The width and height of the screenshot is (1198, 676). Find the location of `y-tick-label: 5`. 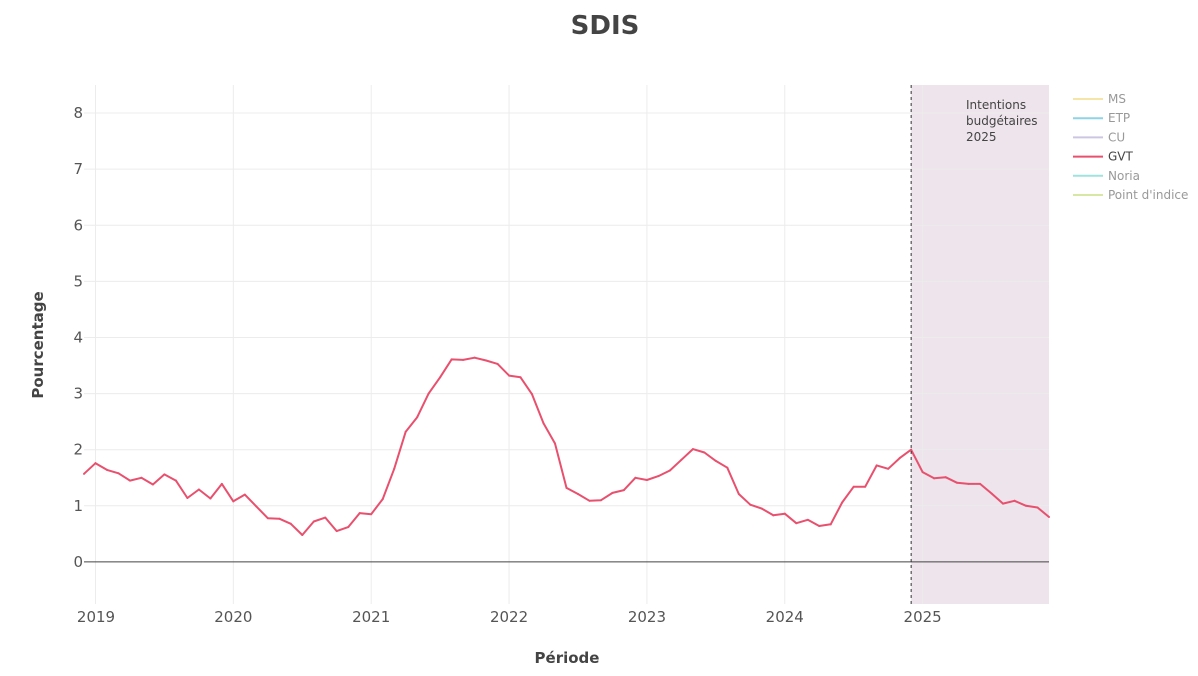

y-tick-label: 5 is located at coordinates (78, 281).